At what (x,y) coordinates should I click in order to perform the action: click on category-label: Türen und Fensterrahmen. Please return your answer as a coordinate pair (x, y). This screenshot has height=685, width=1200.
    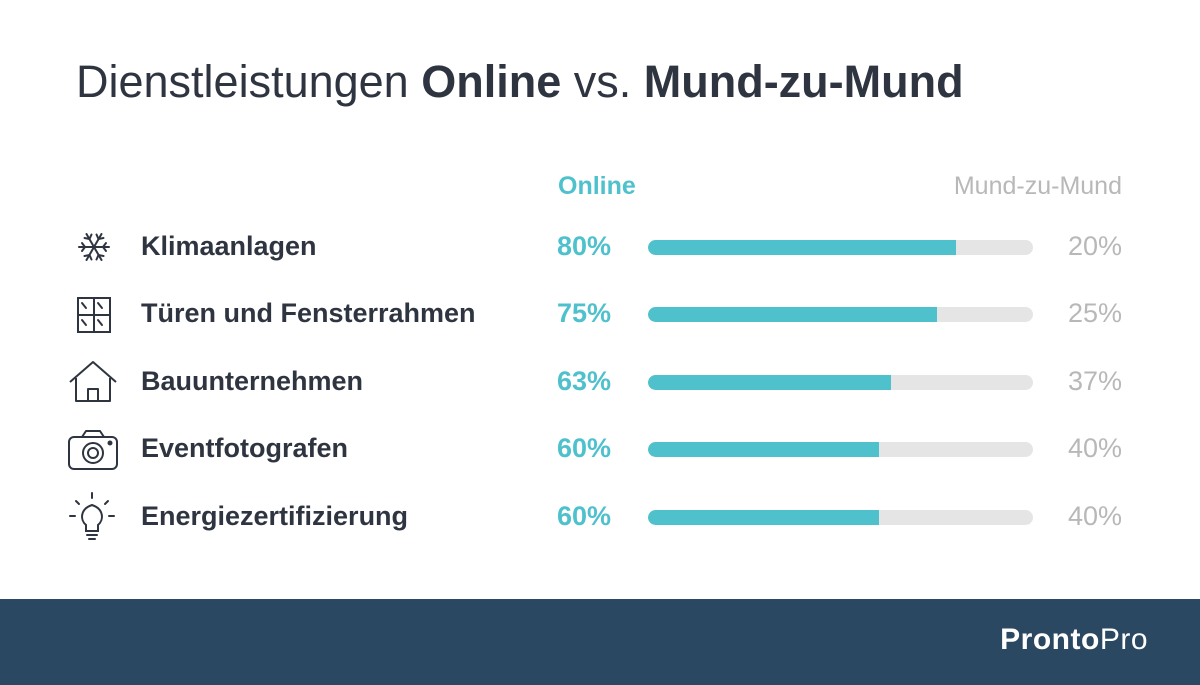
    Looking at the image, I should click on (308, 313).